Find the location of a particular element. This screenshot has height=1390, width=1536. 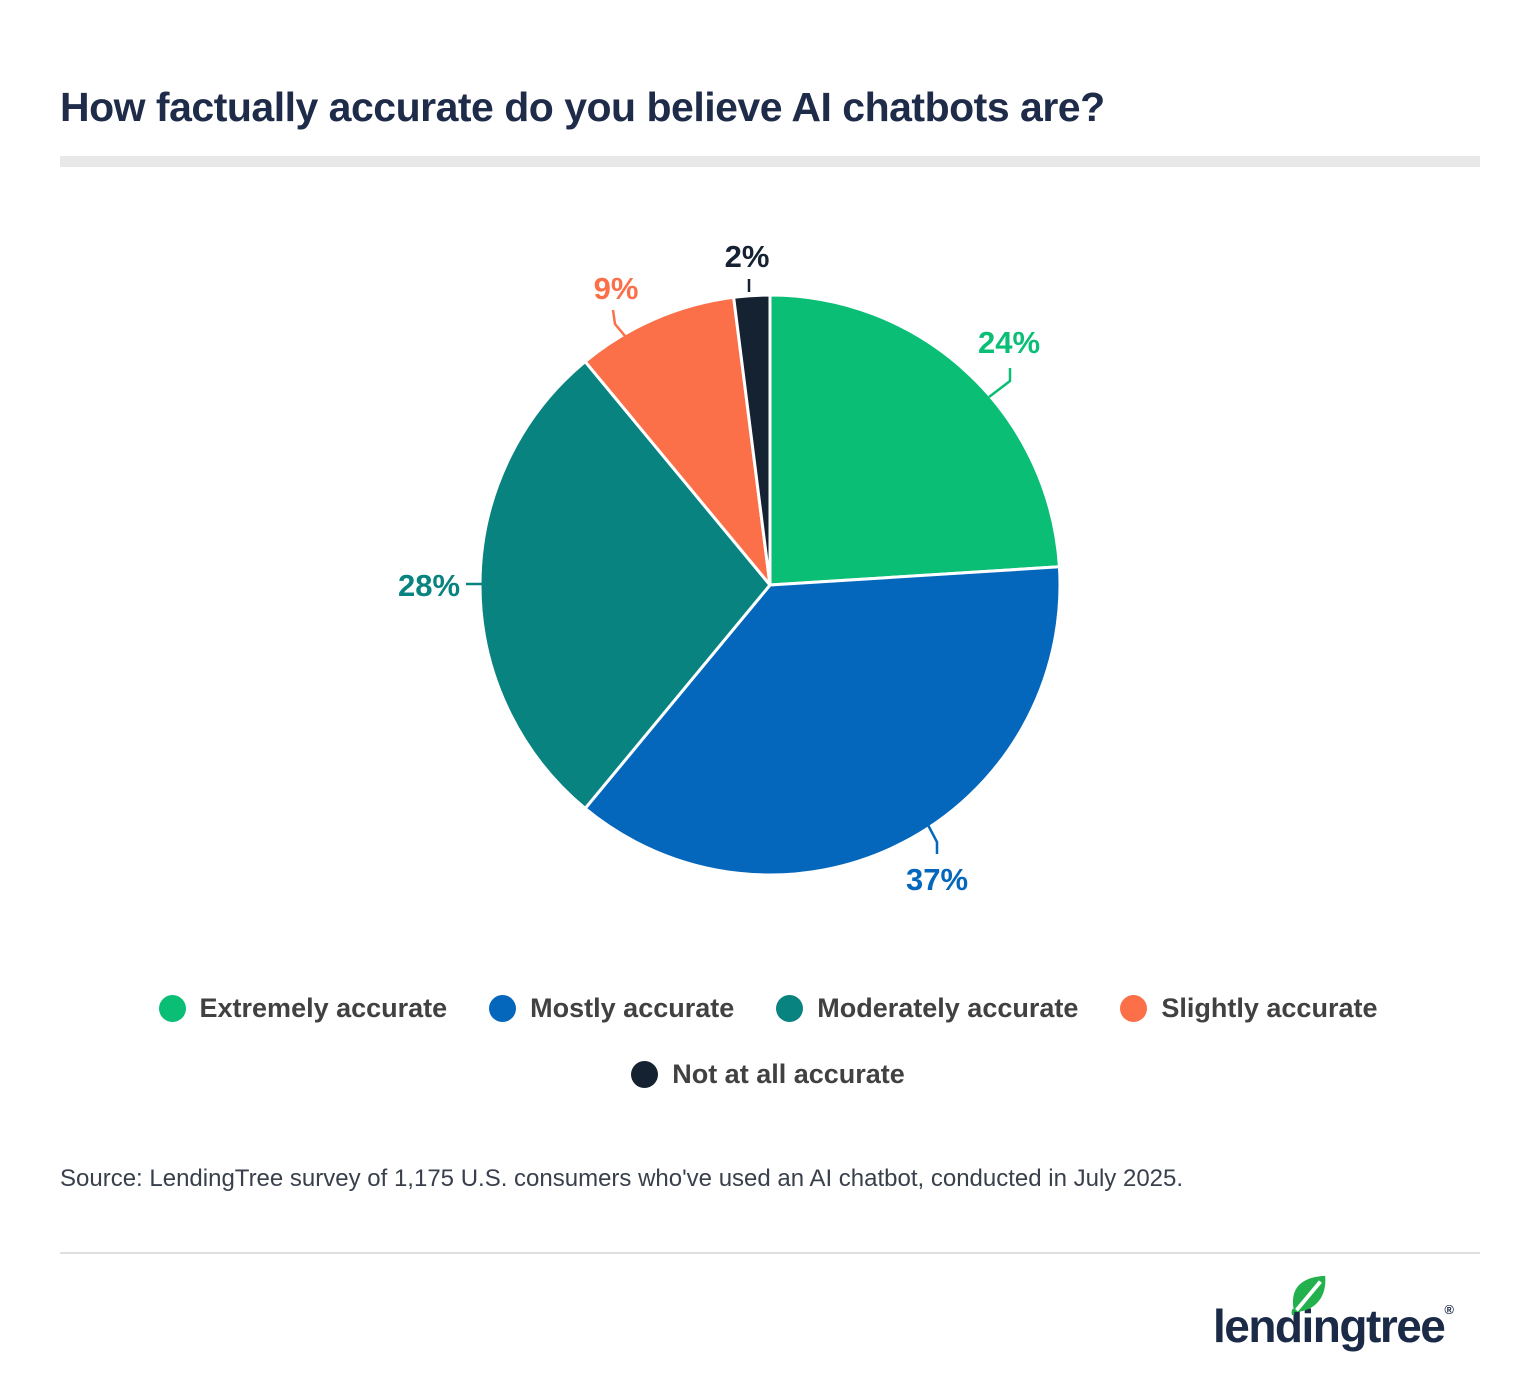

legend-item-extremely-accurate: Extremely accurate is located at coordinates (303, 1008).